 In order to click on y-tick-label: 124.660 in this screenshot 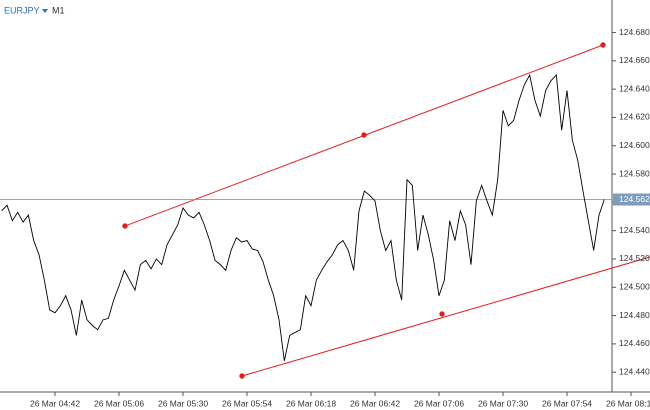, I will do `click(634, 60)`.